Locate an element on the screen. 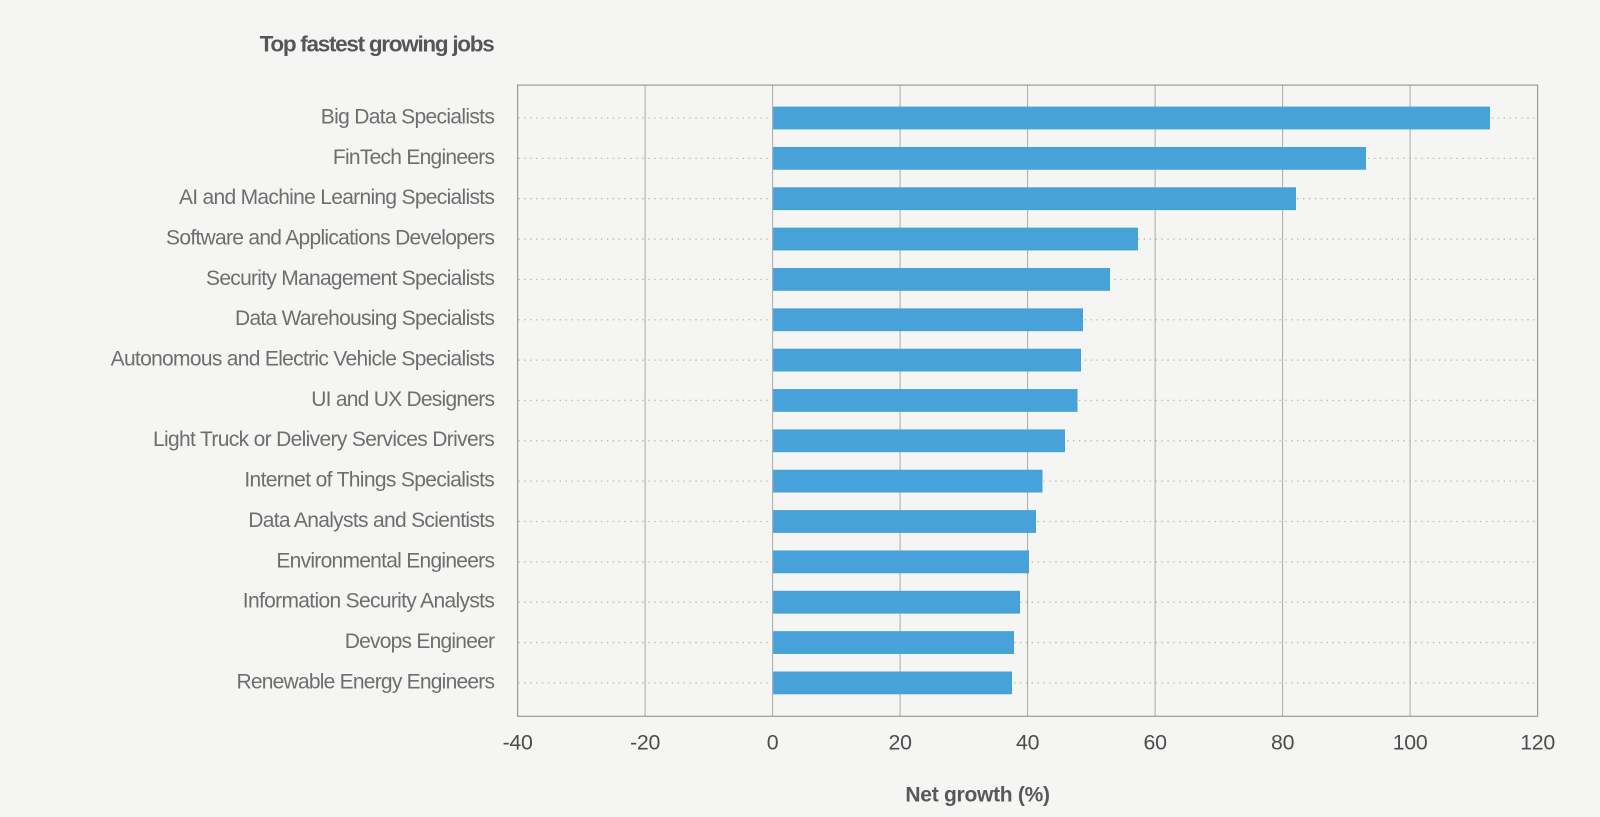  svg-text: 20 is located at coordinates (900, 743).